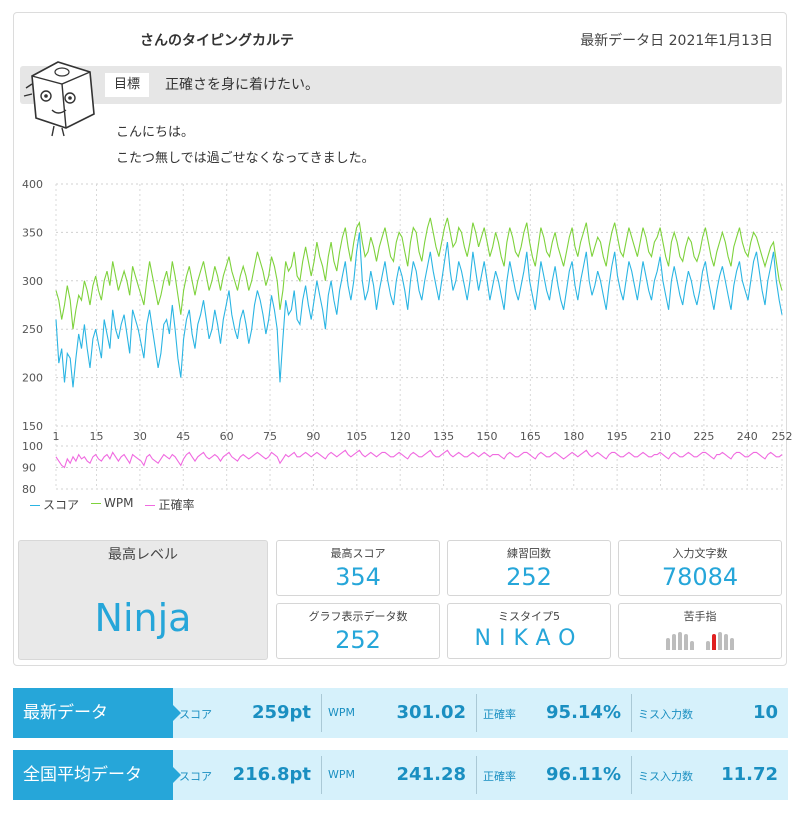 The image size is (800, 813). I want to click on latest-accuracy: 正確率 95.14%, so click(553, 713).